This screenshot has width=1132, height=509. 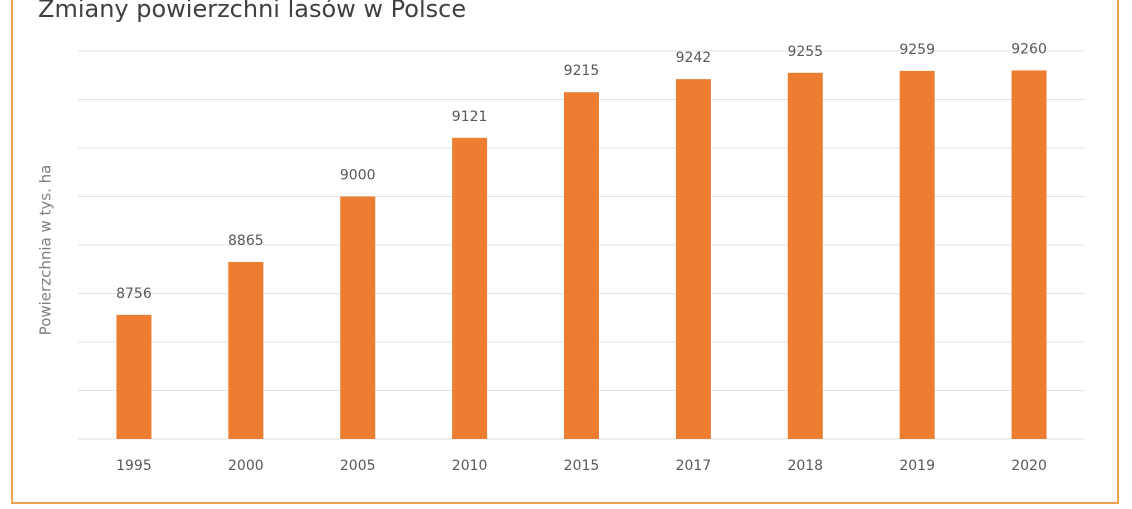 What do you see at coordinates (805, 52) in the screenshot?
I see `data-label: 9255` at bounding box center [805, 52].